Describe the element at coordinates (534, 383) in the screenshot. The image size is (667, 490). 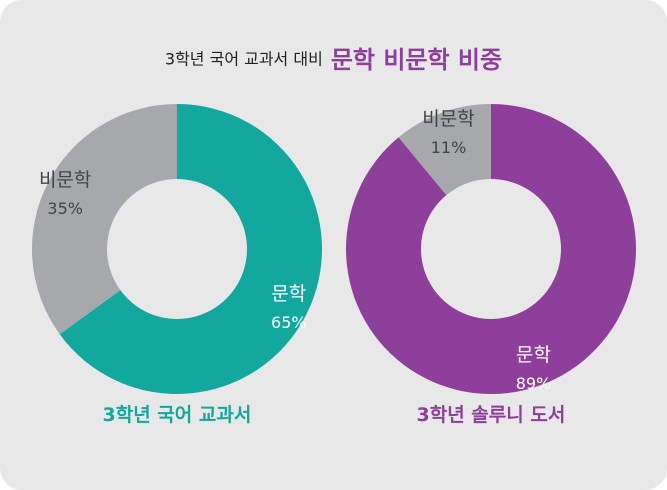
I see `donut-1-slice-0-value: 89%` at that location.